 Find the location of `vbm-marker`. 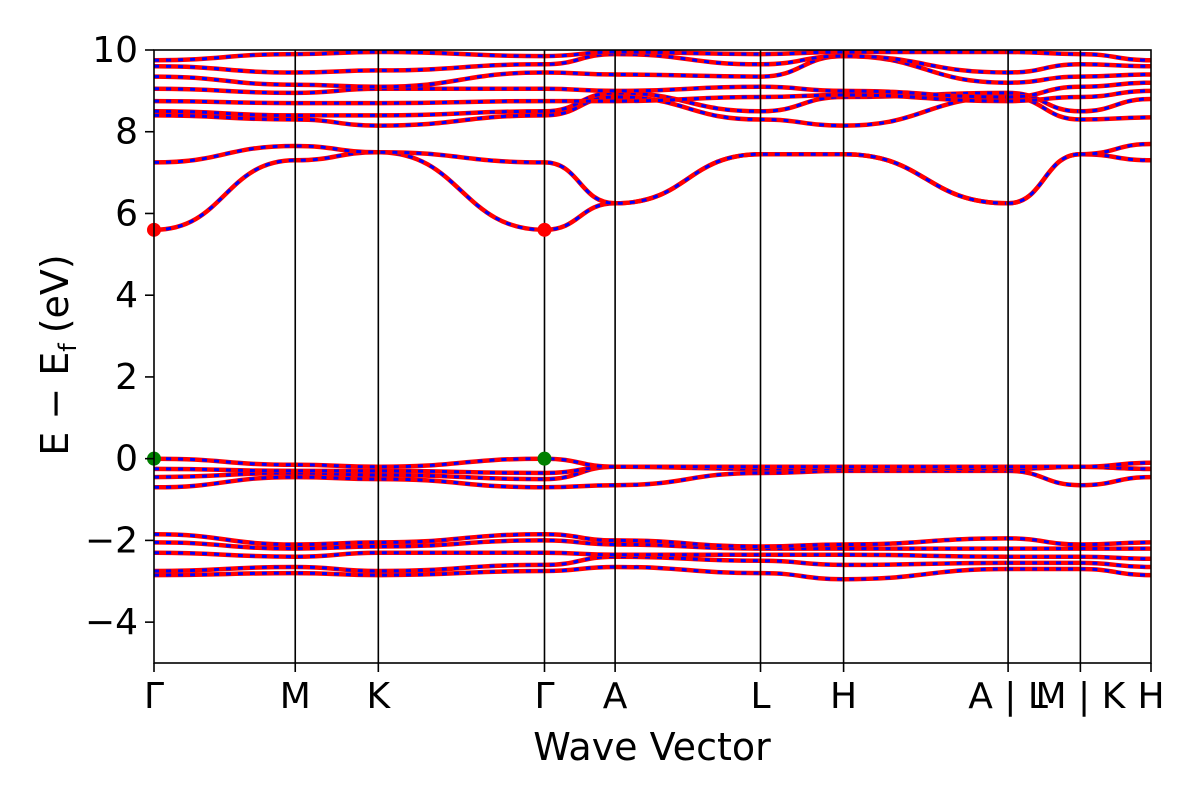

vbm-marker is located at coordinates (544, 458).